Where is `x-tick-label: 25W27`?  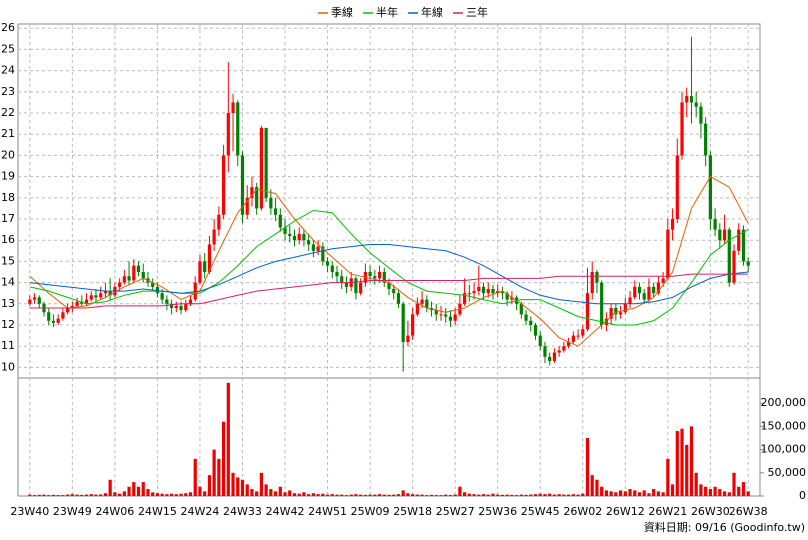 x-tick-label: 25W27 is located at coordinates (455, 511).